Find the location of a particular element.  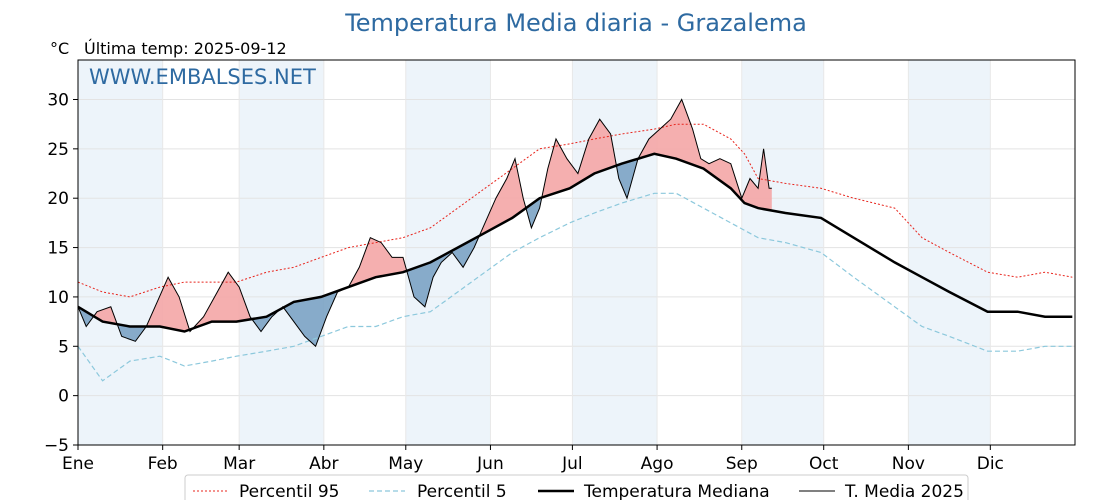

legend-label-current: T. Media 2025 is located at coordinates (904, 491).